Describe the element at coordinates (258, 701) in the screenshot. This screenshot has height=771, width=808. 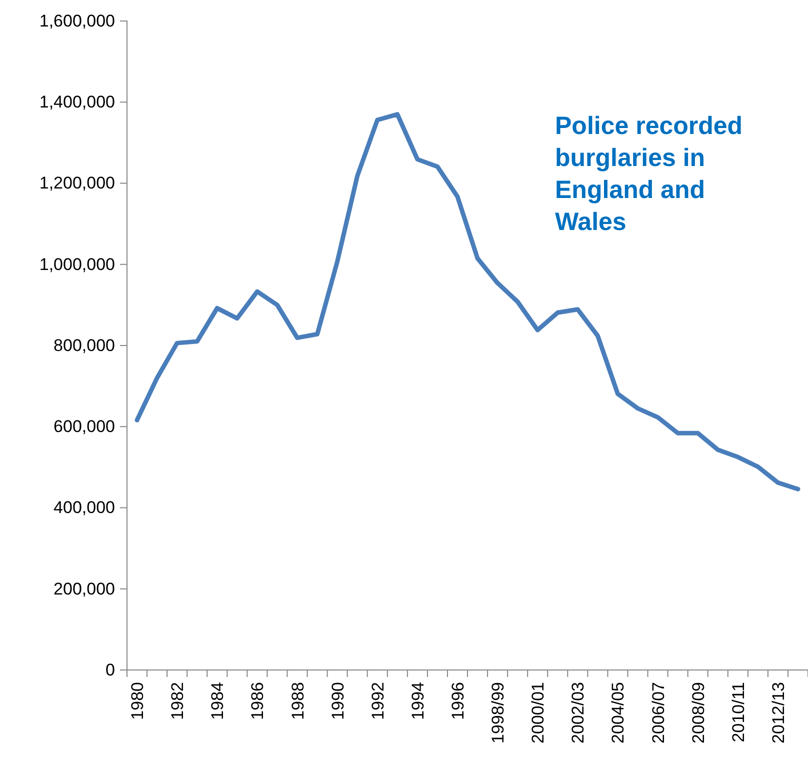
I see `x-tick-label: 1986` at that location.